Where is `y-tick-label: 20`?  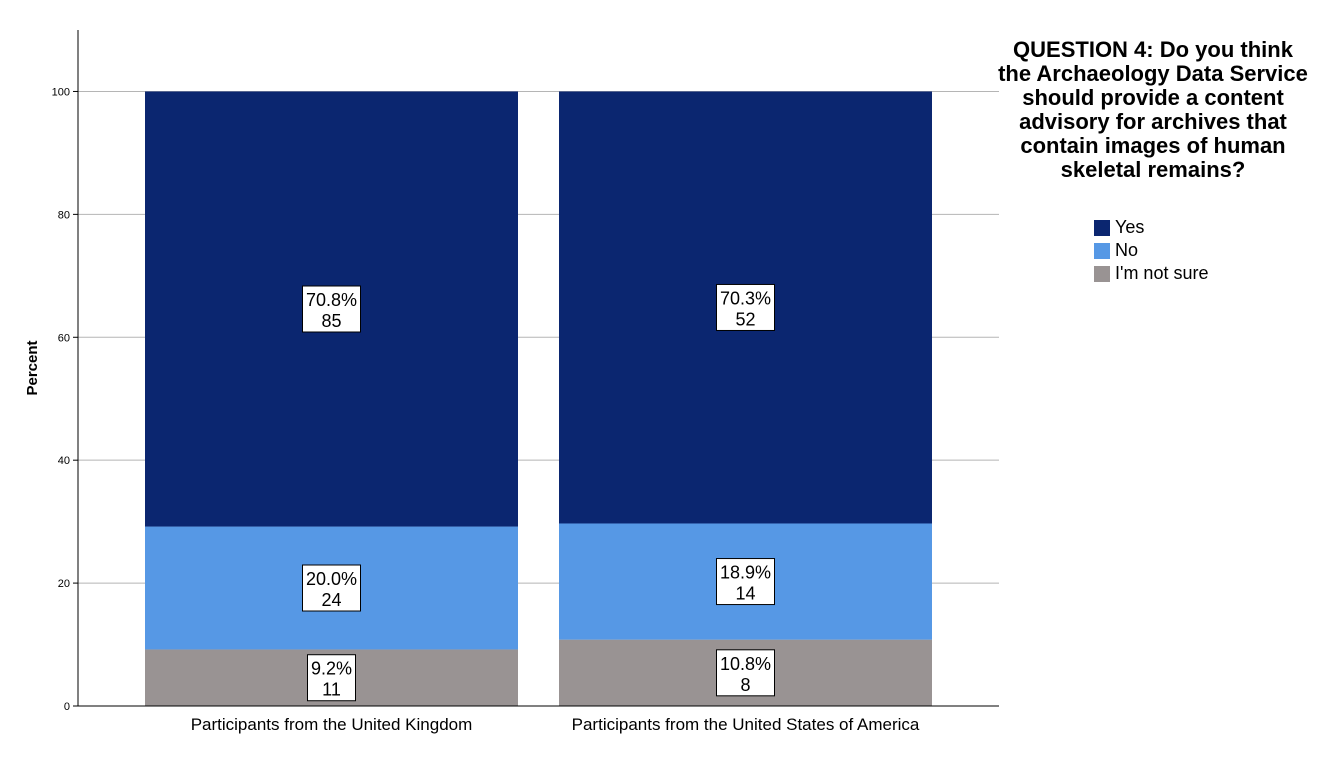
y-tick-label: 20 is located at coordinates (64, 584).